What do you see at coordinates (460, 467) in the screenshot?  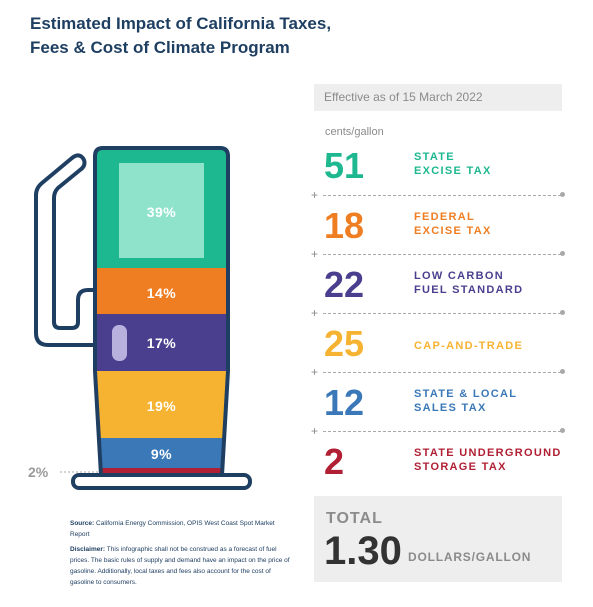 I see `row-label-line-2: STORAGE TAX` at bounding box center [460, 467].